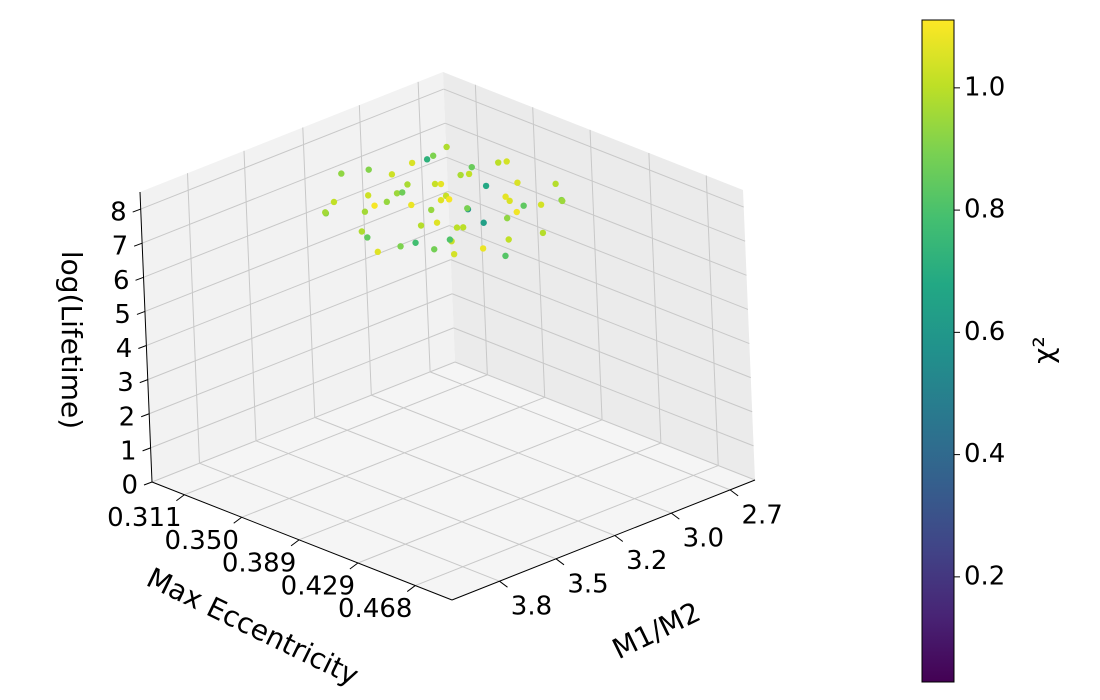 Image resolution: width=1100 pixels, height=700 pixels. What do you see at coordinates (259, 563) in the screenshot?
I see `y-tick-label: 0.389` at bounding box center [259, 563].